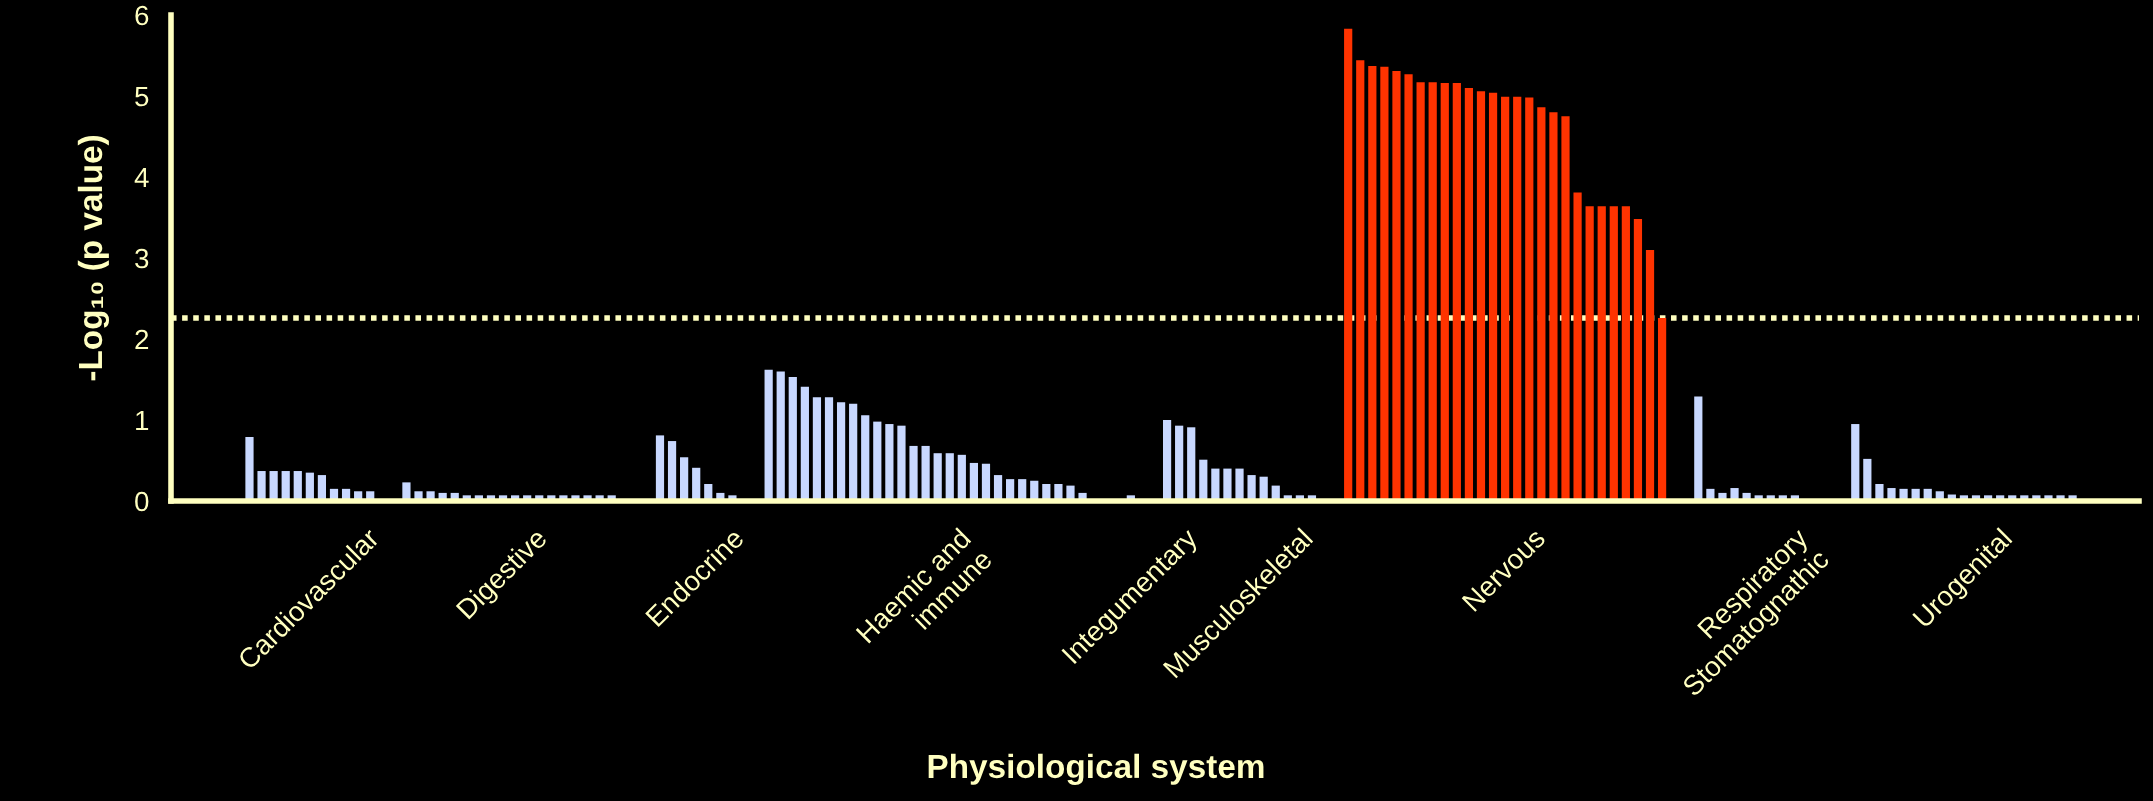 The width and height of the screenshot is (2153, 801). Describe the element at coordinates (142, 258) in the screenshot. I see `y-tick-label: 3` at that location.